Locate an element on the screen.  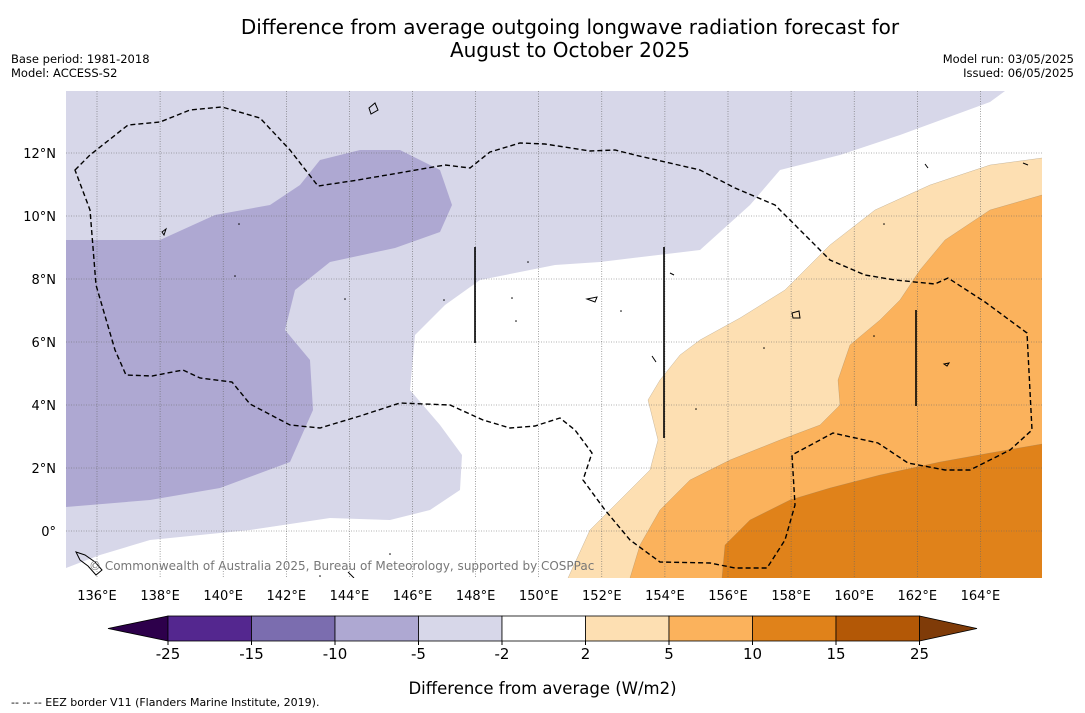
field-dark-orange is located at coordinates (882, 511).